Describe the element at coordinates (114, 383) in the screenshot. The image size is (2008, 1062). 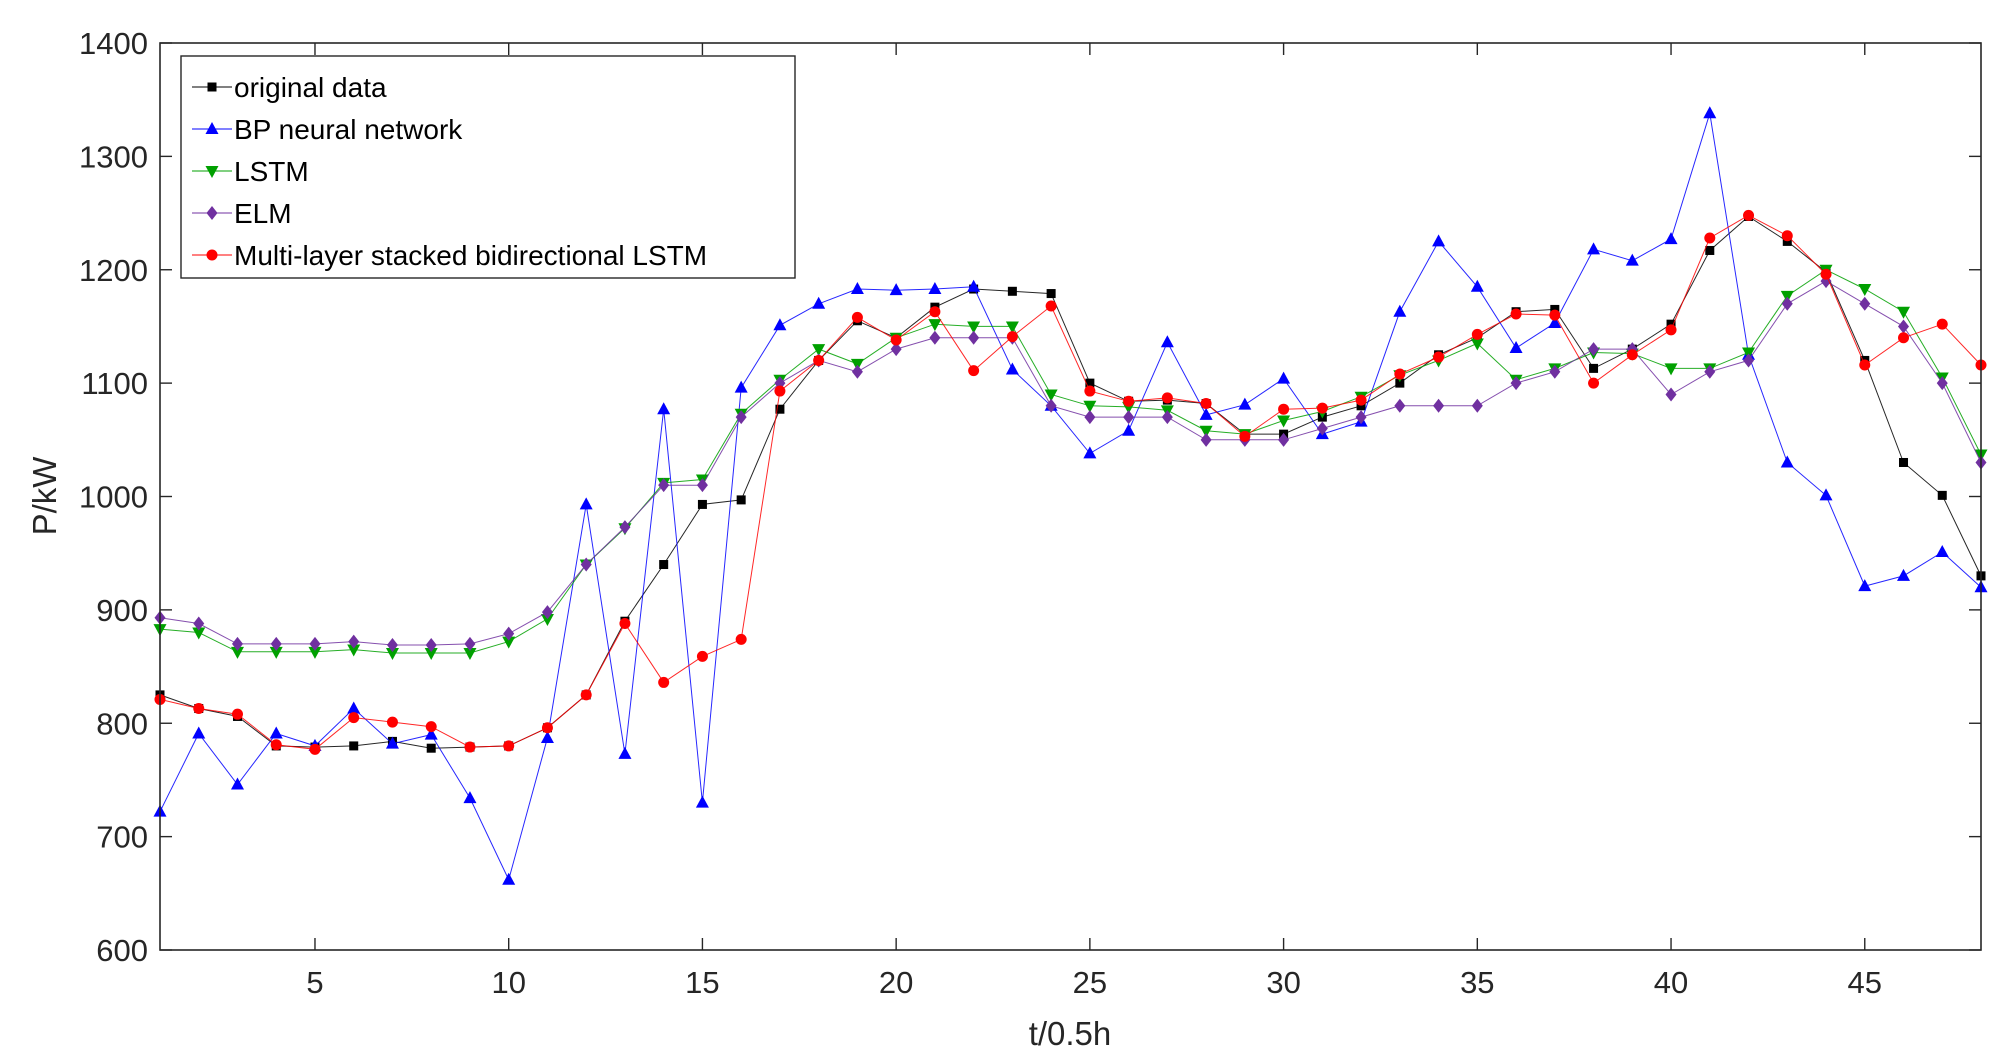
I see `y-tick-label: 1100` at that location.